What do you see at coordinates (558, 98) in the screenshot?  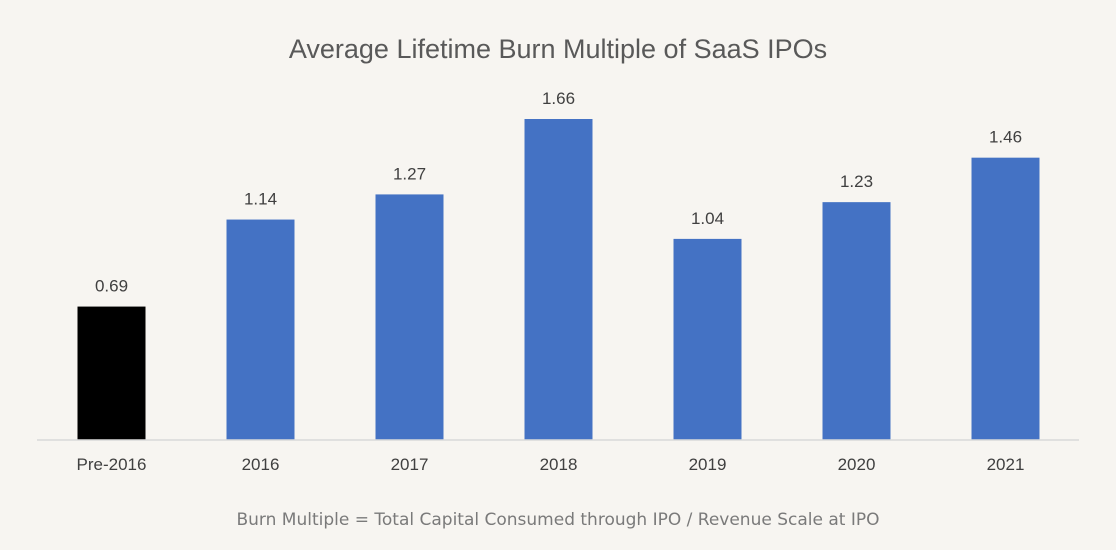 I see `data-label-2018: 1.66` at bounding box center [558, 98].